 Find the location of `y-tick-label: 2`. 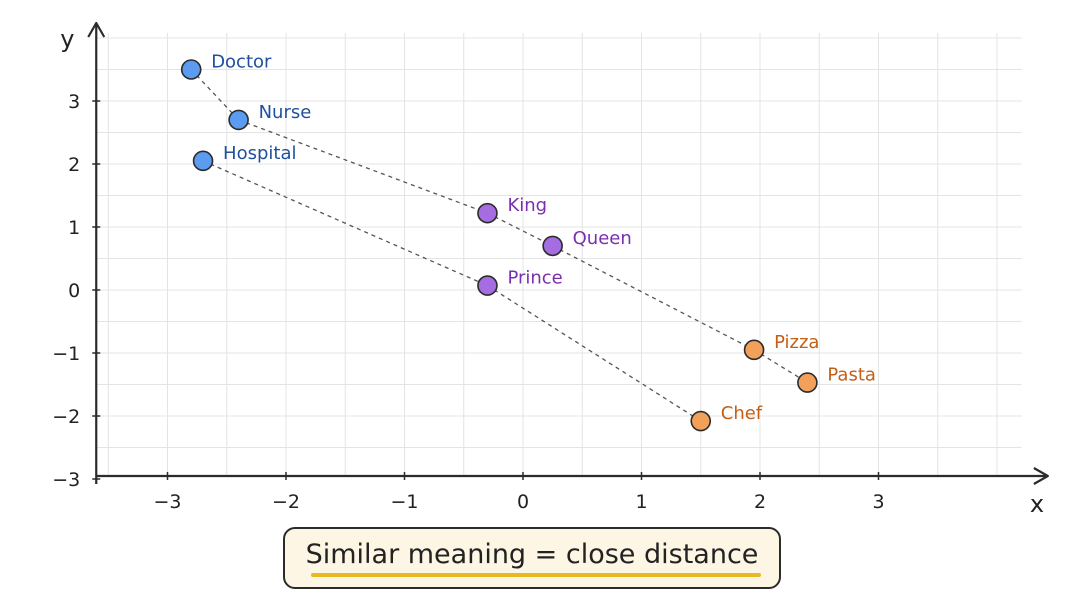

y-tick-label: 2 is located at coordinates (74, 165).